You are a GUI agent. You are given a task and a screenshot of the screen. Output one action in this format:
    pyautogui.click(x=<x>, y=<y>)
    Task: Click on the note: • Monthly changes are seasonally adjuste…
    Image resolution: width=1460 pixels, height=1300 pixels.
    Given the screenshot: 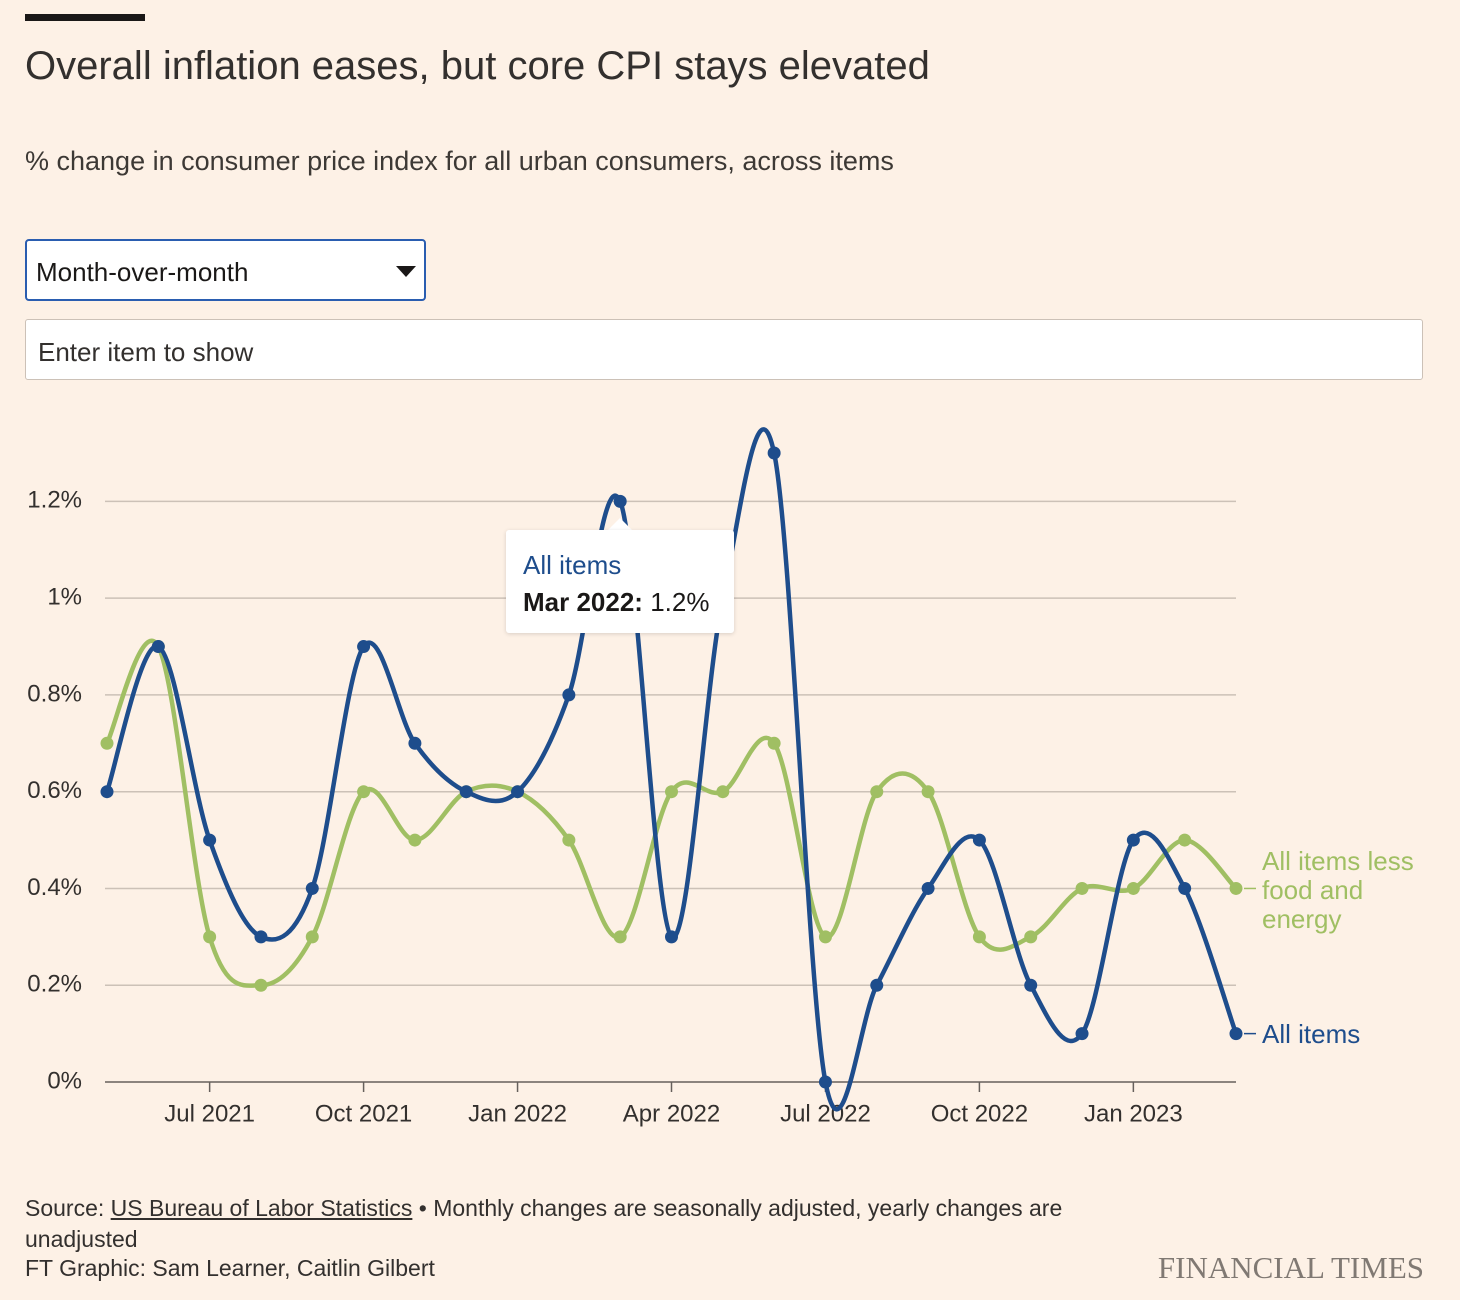 What is the action you would take?
    pyautogui.click(x=544, y=1223)
    